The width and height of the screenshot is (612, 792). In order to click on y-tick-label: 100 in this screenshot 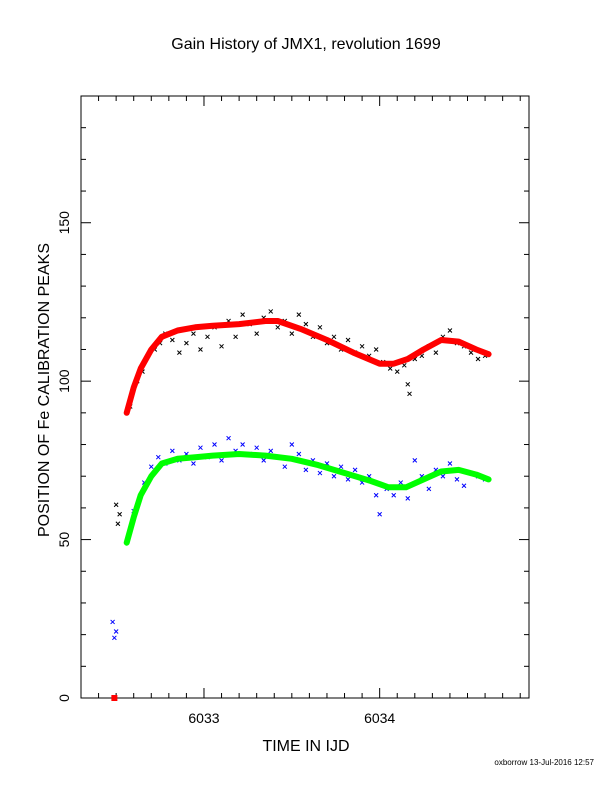, I will do `click(64, 381)`.